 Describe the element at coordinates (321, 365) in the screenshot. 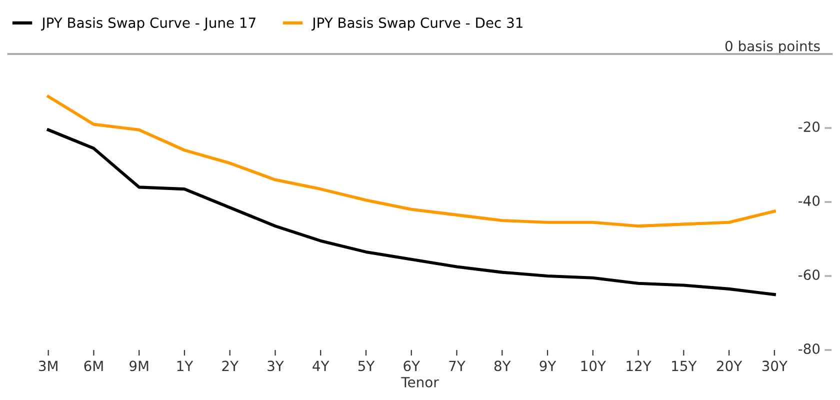

I see `x-tick-label: 4Y` at that location.